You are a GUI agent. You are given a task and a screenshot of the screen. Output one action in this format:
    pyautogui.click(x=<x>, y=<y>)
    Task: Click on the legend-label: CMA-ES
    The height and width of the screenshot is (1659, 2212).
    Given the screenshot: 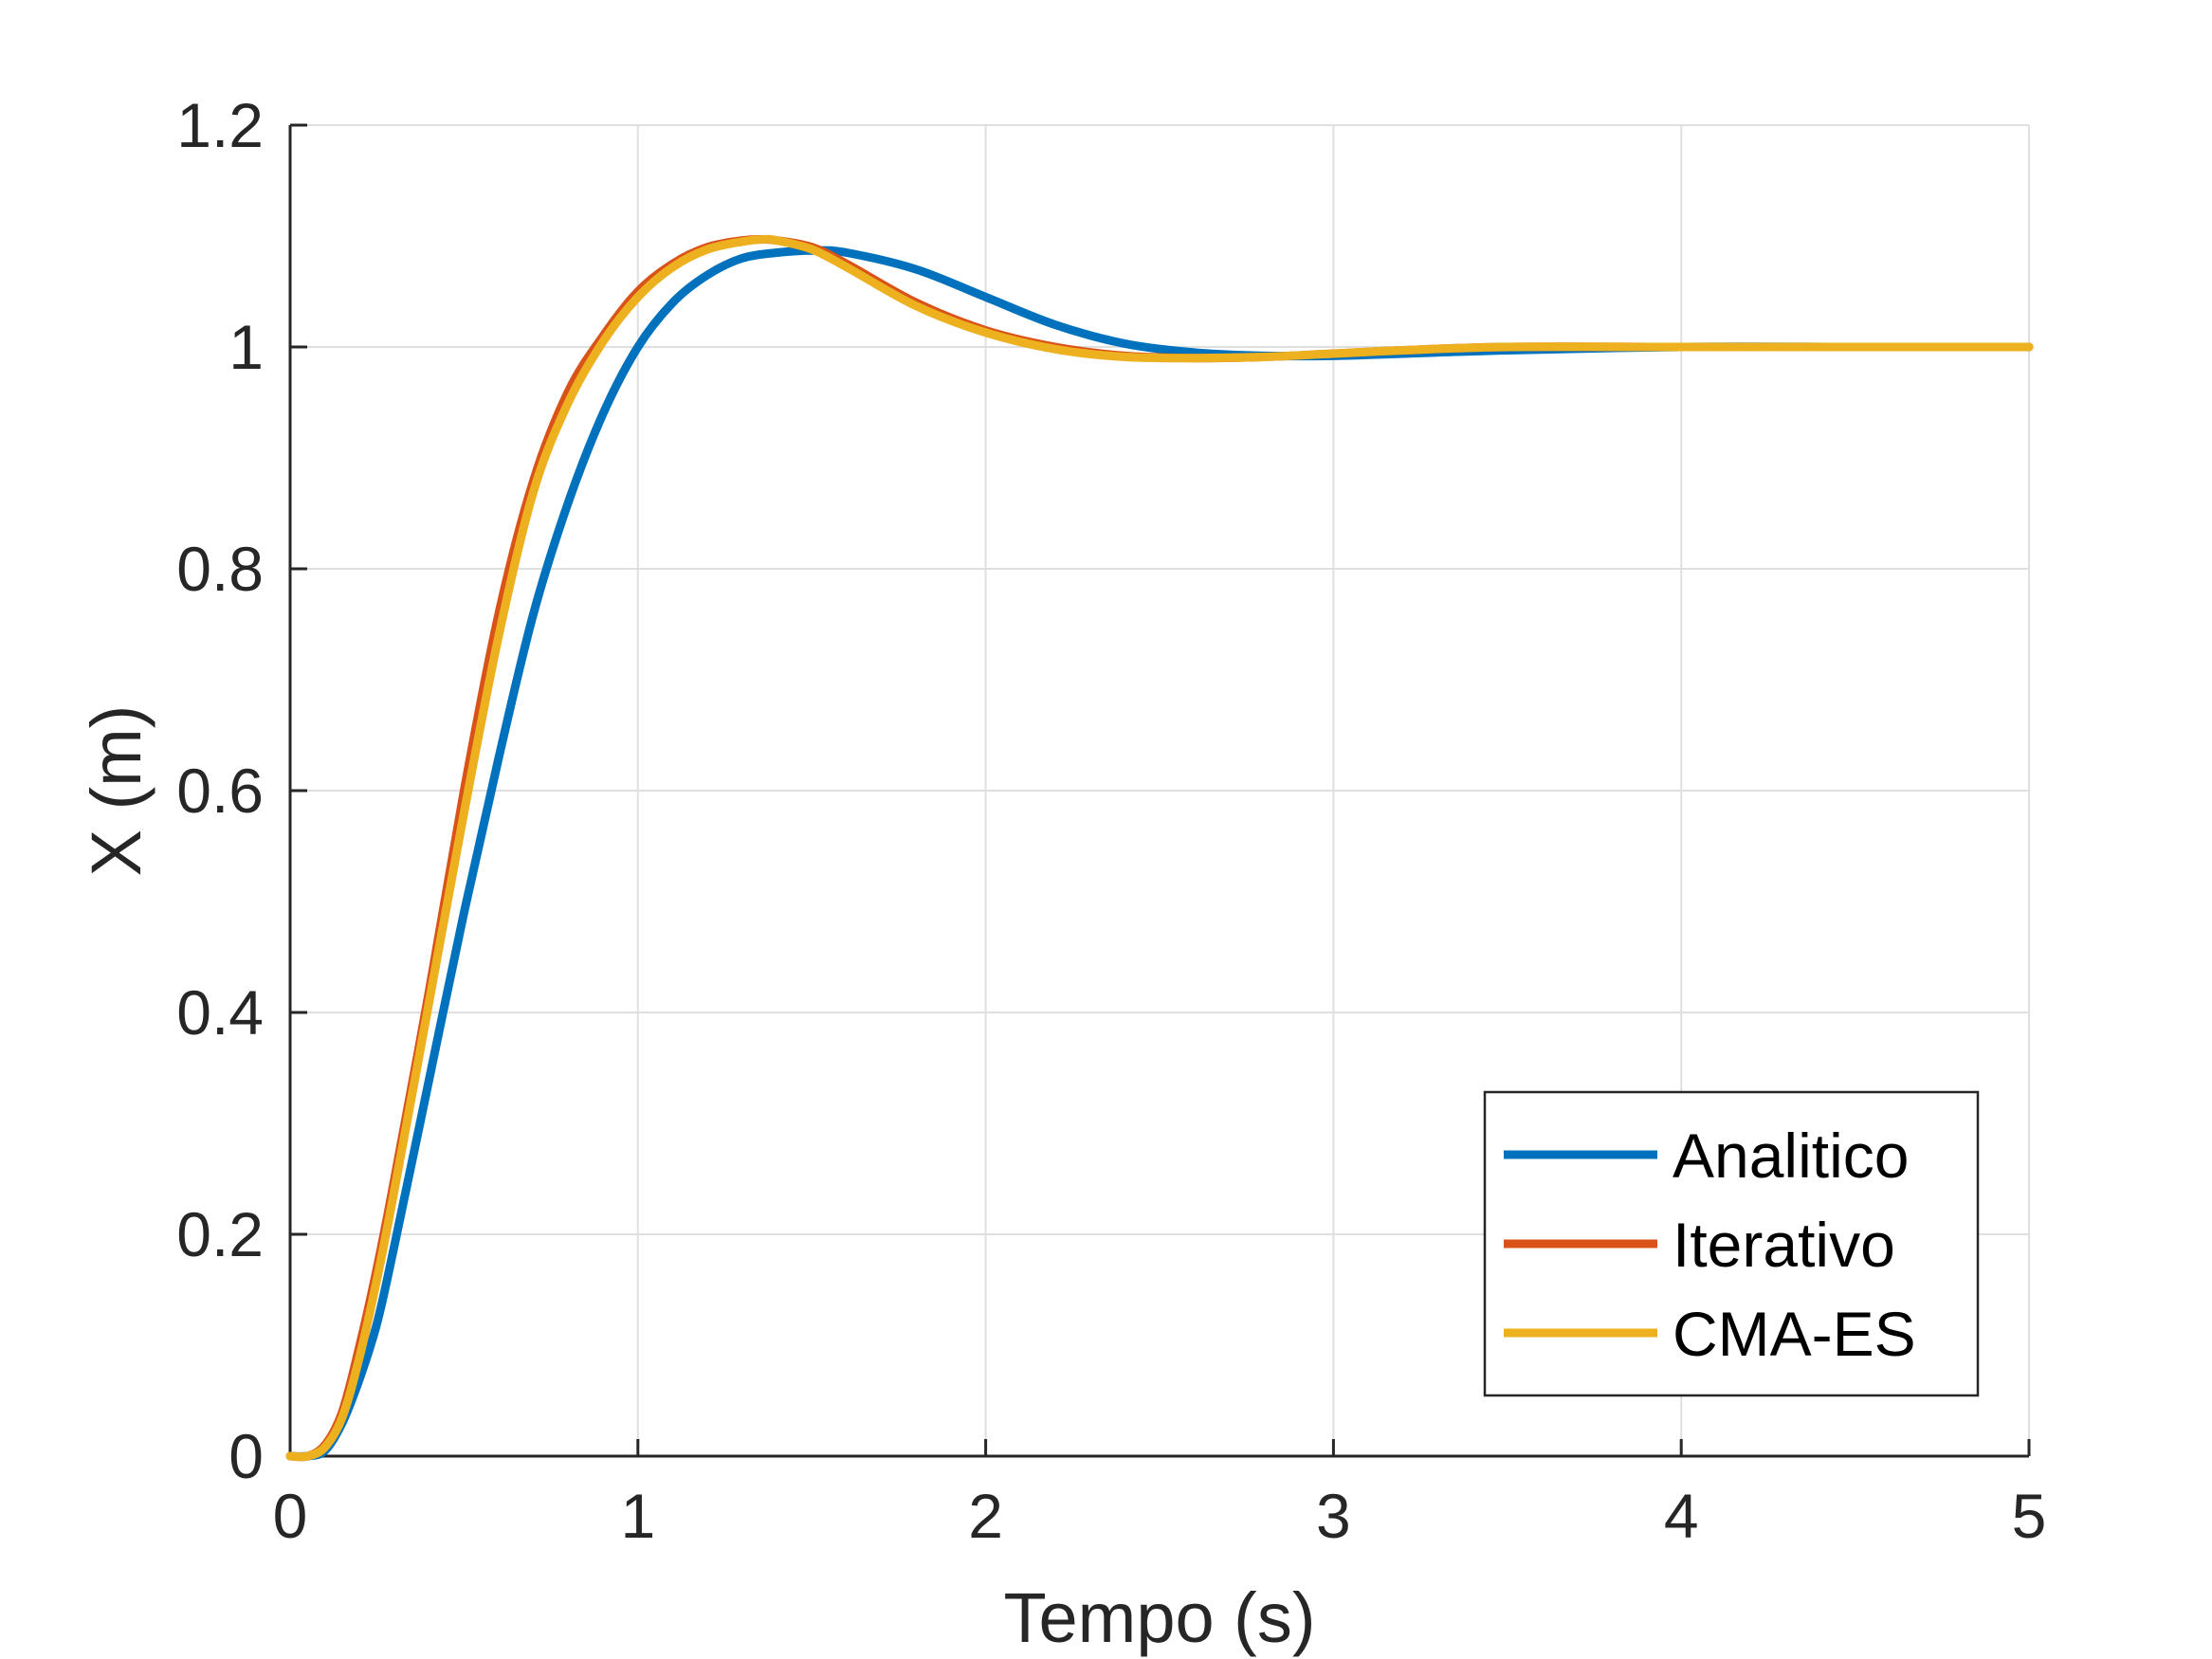 What is the action you would take?
    pyautogui.click(x=1794, y=1334)
    